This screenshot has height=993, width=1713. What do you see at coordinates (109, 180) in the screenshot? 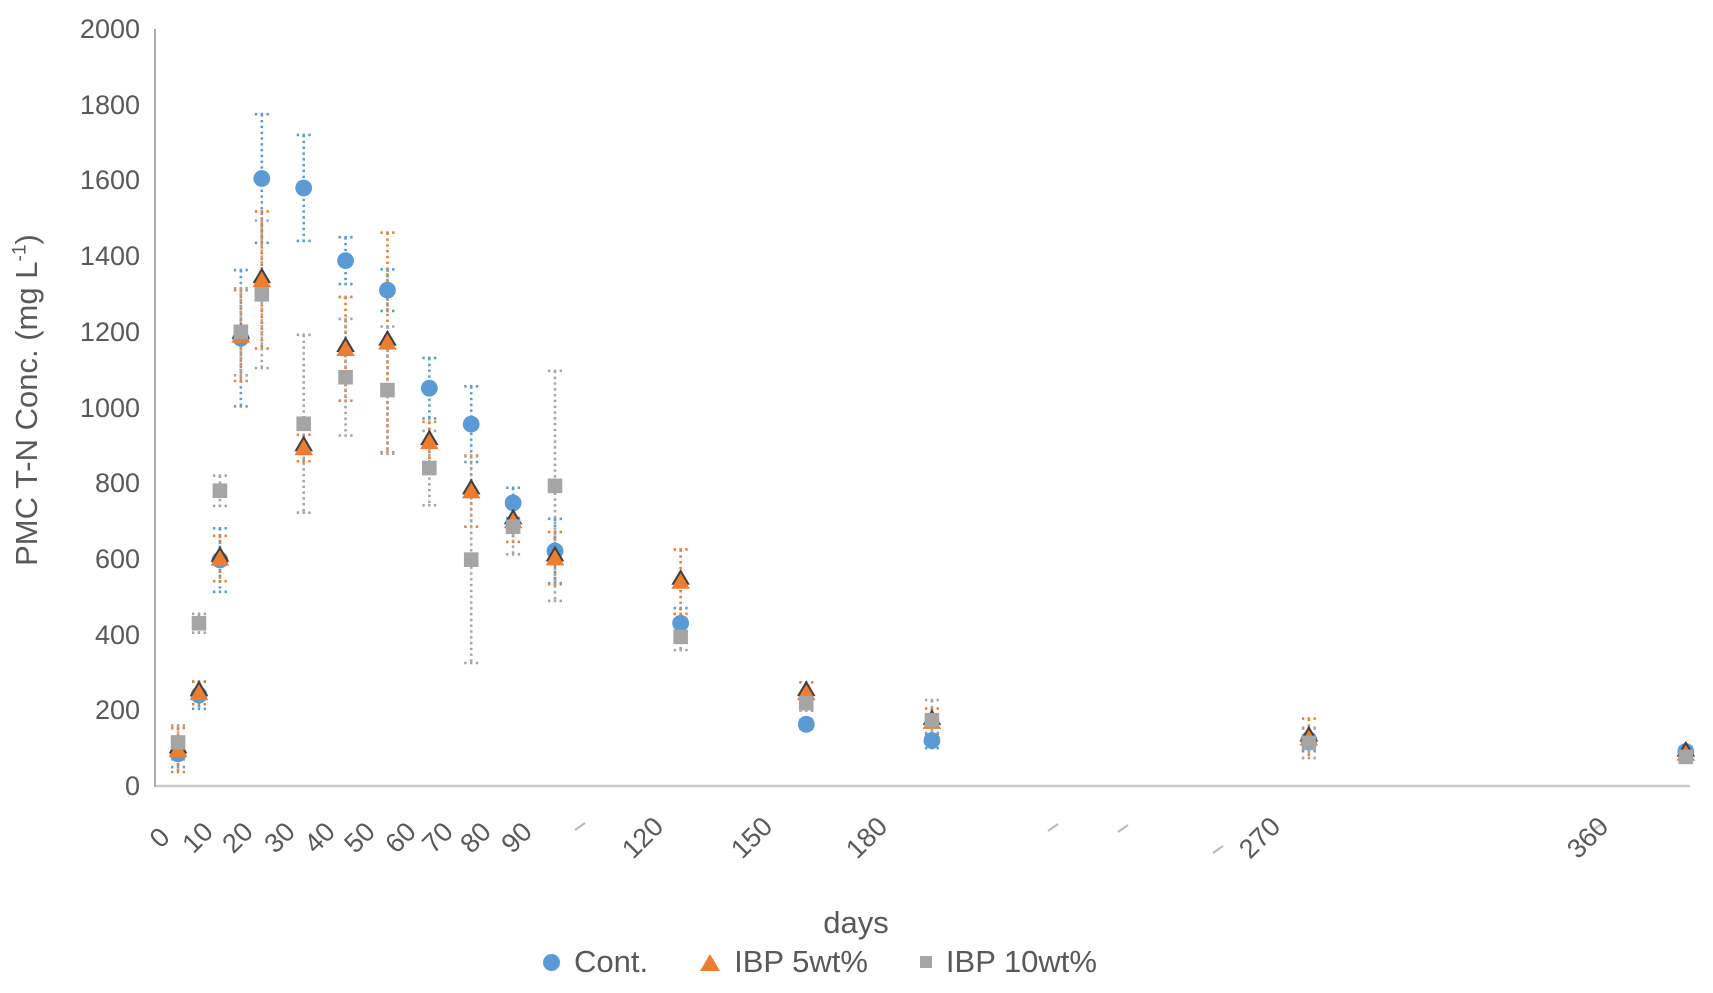
I see `y-tick-label-1600: 1600` at bounding box center [109, 180].